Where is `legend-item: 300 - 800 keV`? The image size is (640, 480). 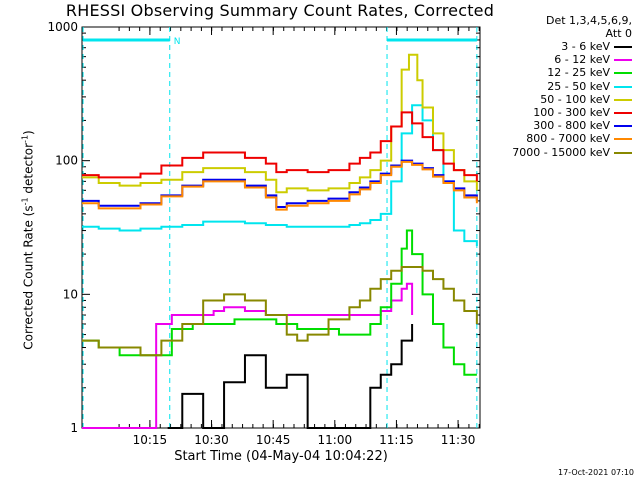 legend-item: 300 - 800 keV is located at coordinates (559, 125).